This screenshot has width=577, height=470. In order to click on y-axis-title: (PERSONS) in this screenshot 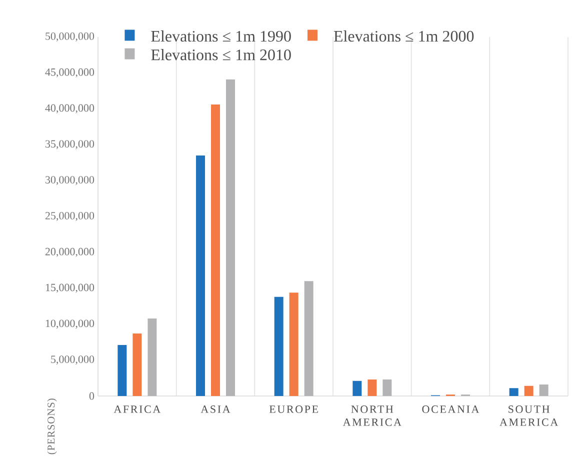, I will do `click(52, 426)`.